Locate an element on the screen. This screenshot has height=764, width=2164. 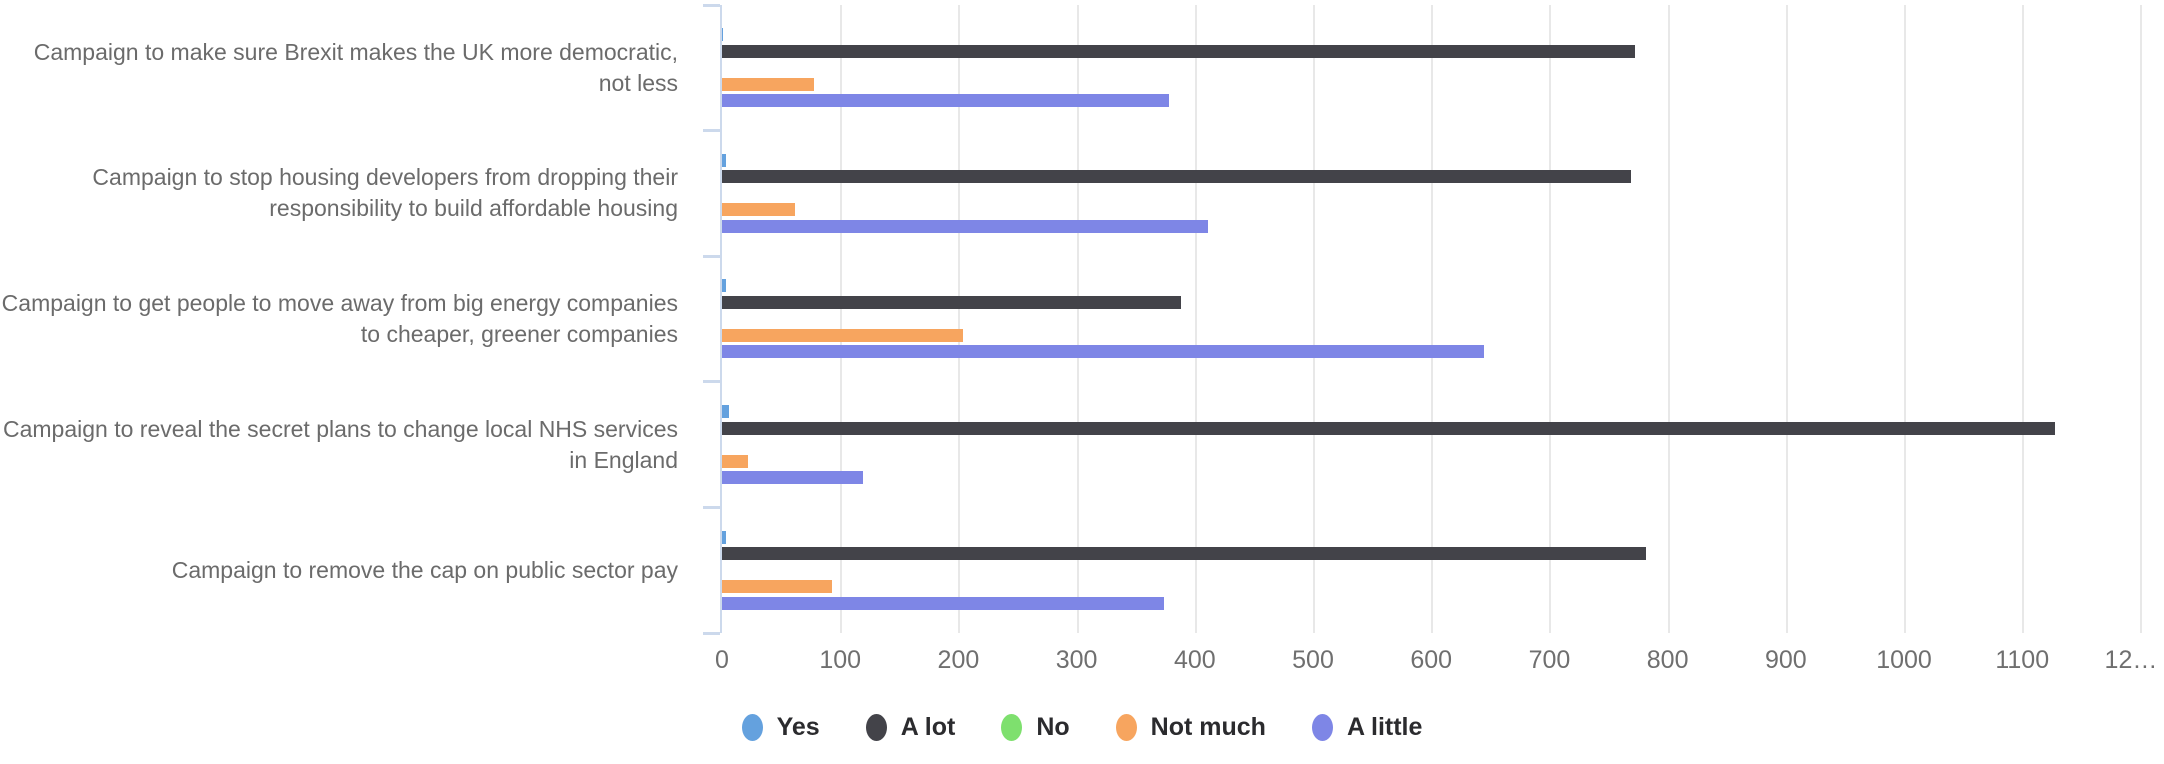
x-tick-label-400: 400 is located at coordinates (1194, 660).